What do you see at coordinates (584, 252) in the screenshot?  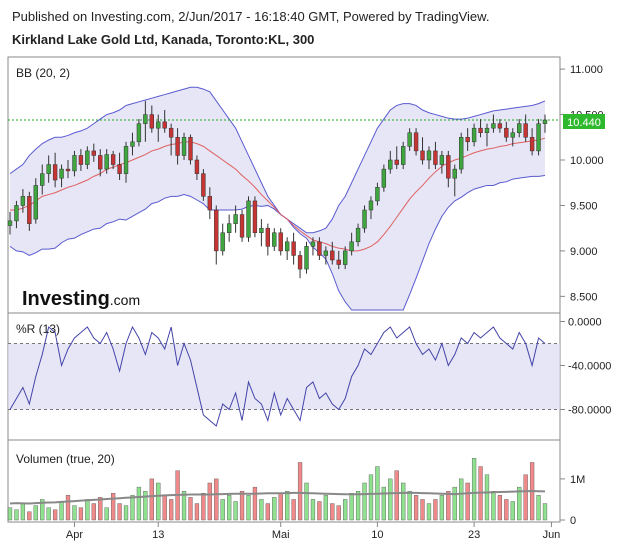 I see `price-tick-label: 9.000` at bounding box center [584, 252].